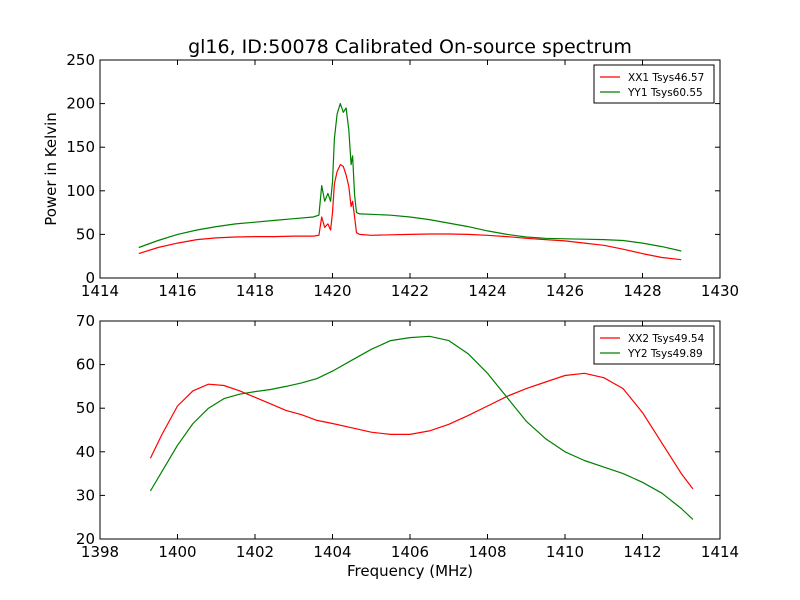 The height and width of the screenshot is (600, 800). I want to click on legend: XX2 Tsys49.54 YY2 Tsys49.89, so click(654, 345).